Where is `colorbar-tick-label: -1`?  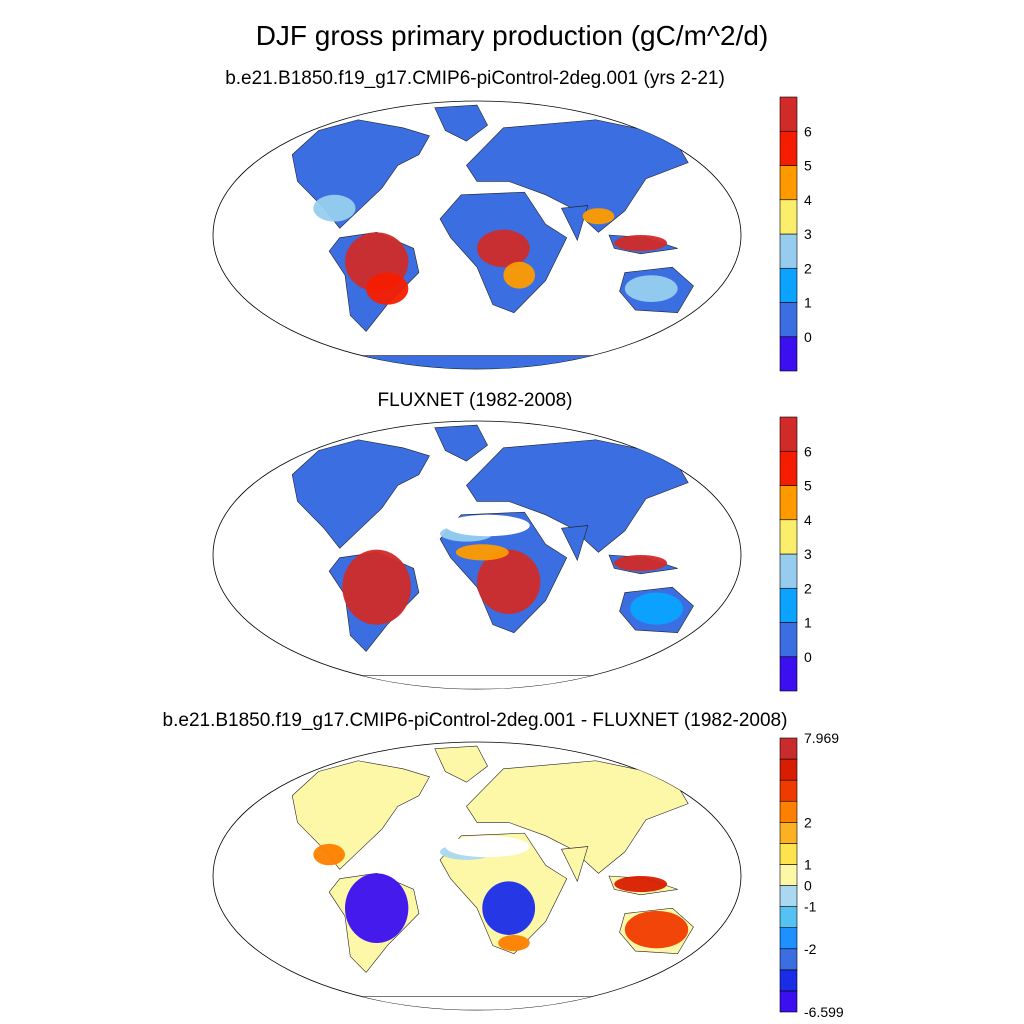
colorbar-tick-label: -1 is located at coordinates (810, 907).